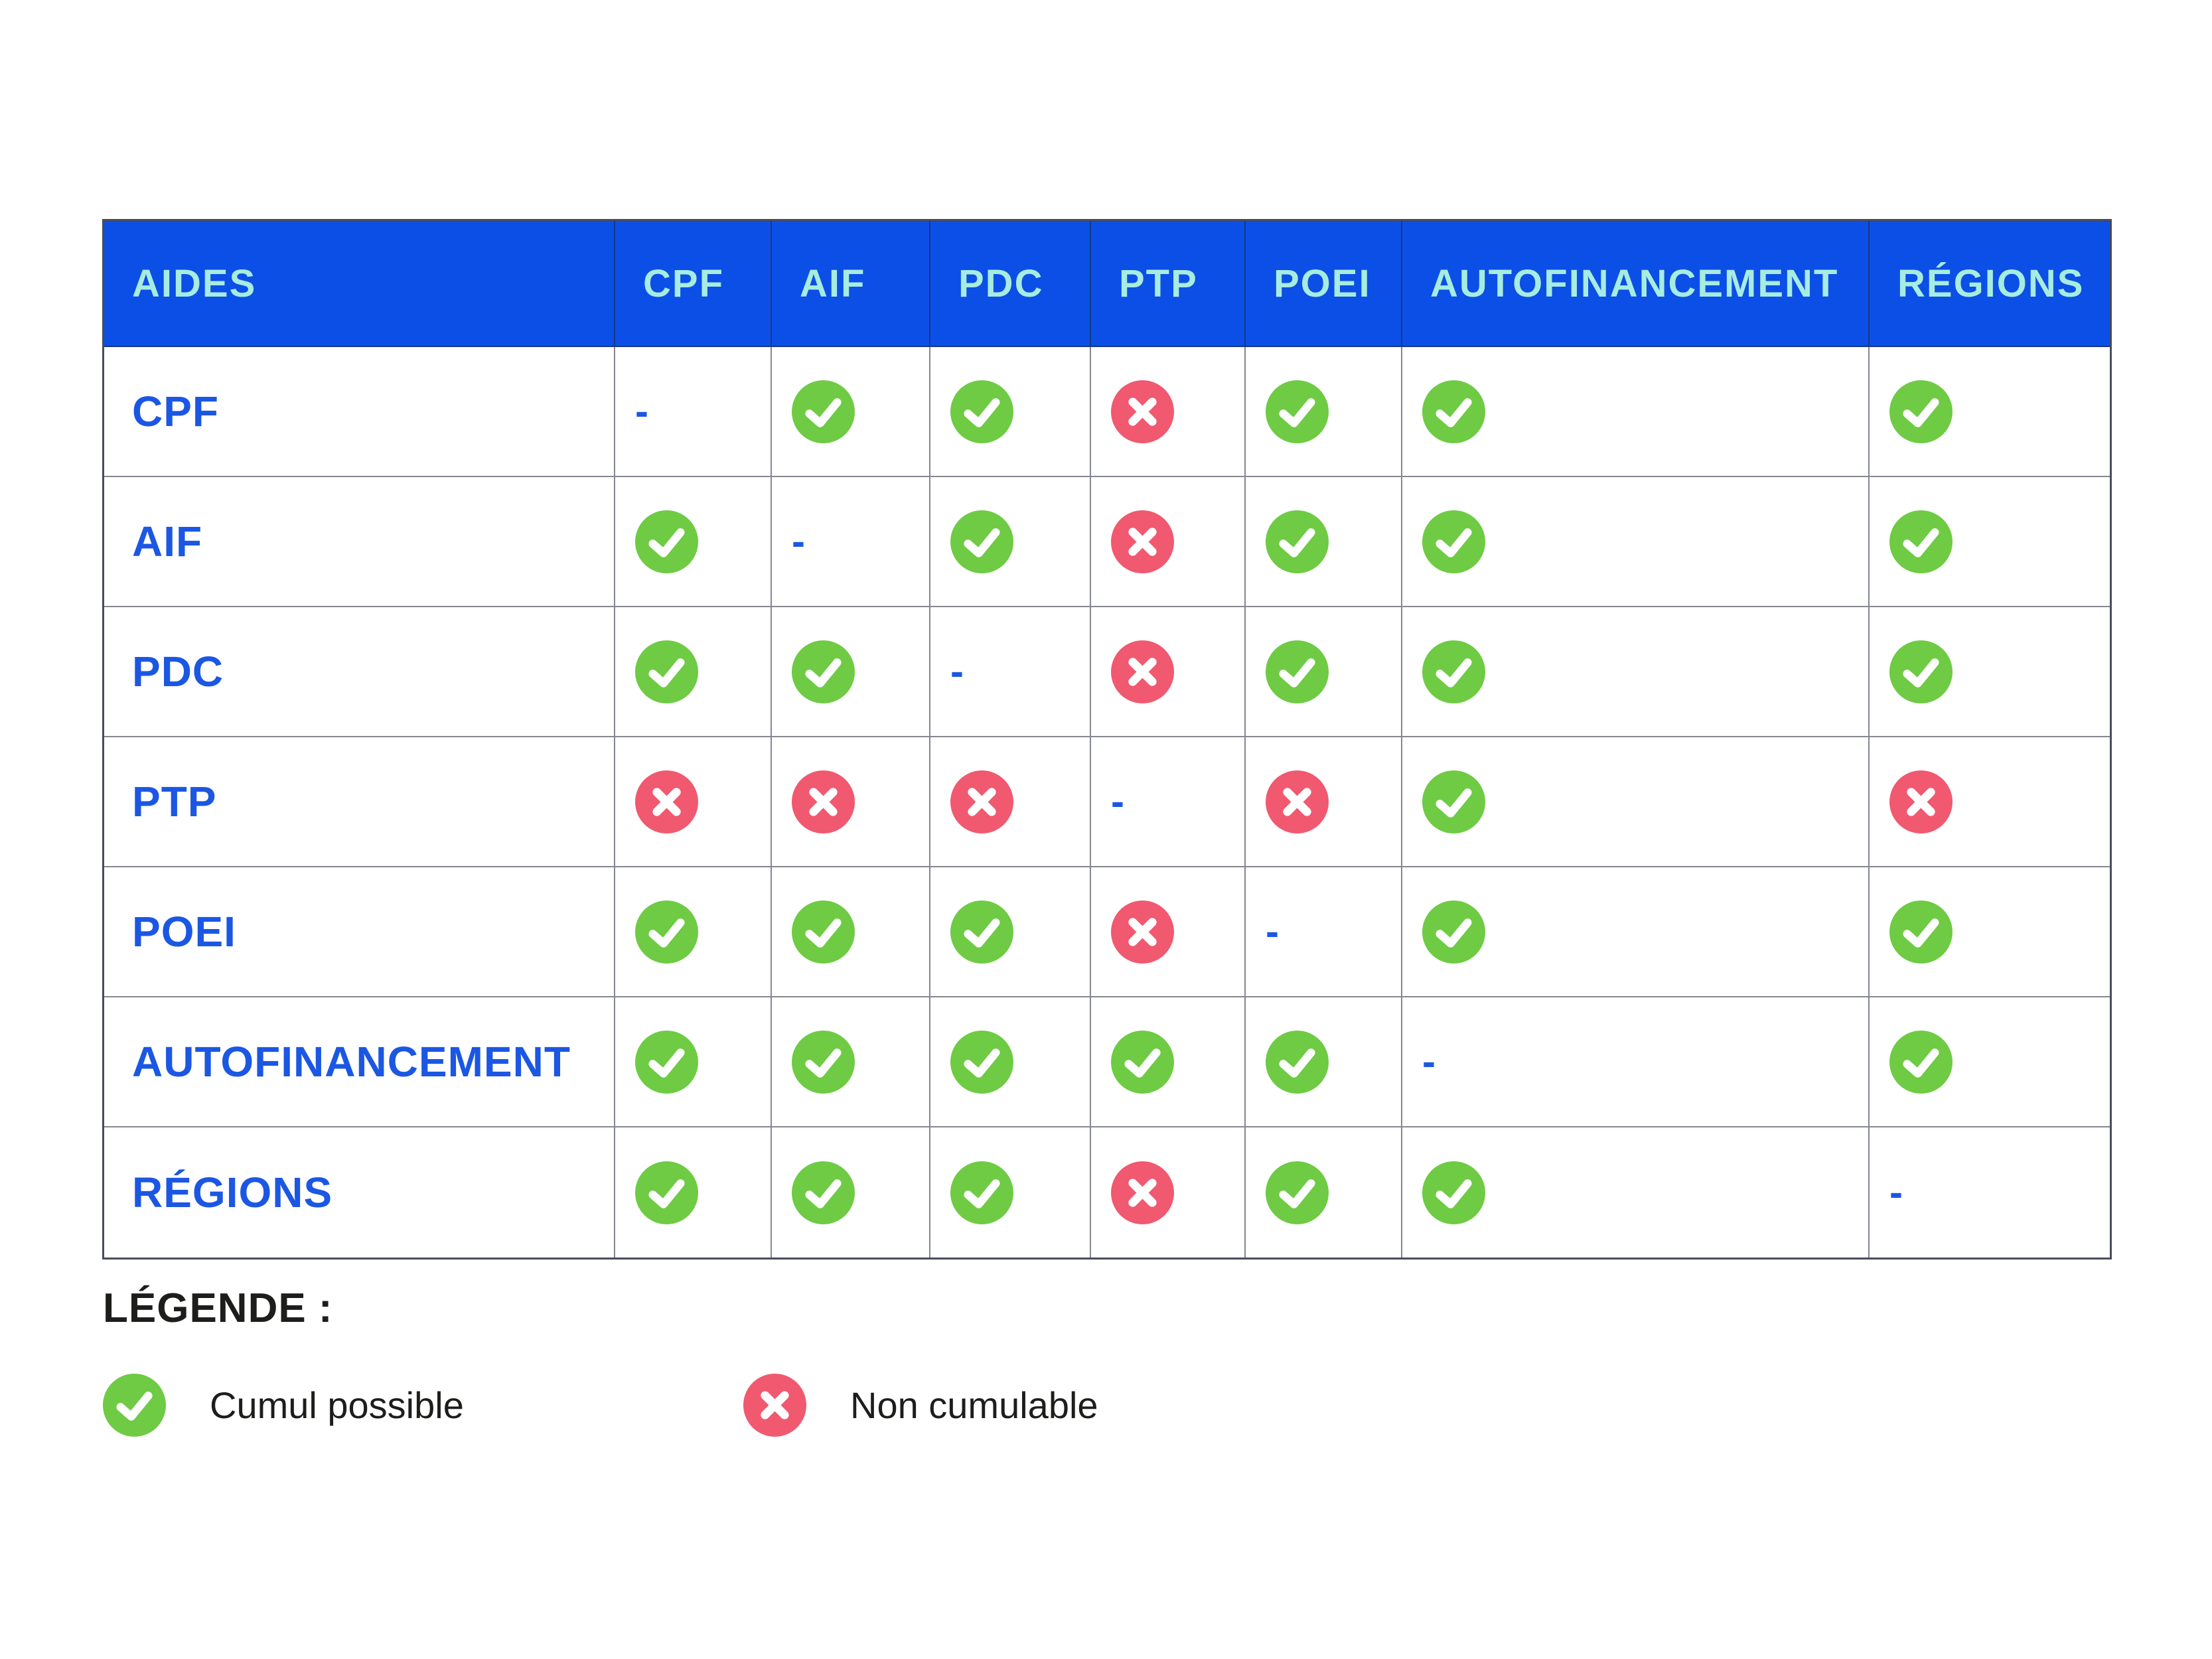 The width and height of the screenshot is (2212, 1659). What do you see at coordinates (694, 1192) in the screenshot?
I see `cell-regions-cpf` at bounding box center [694, 1192].